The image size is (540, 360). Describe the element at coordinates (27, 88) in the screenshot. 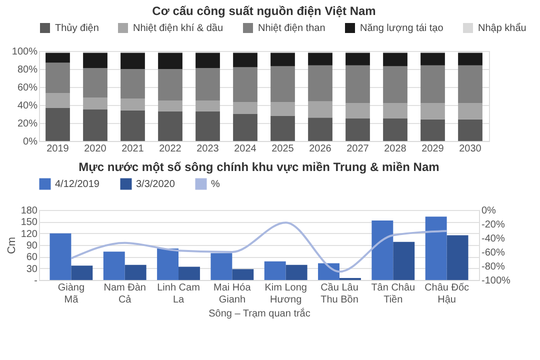

I see `y-tick-label: 60%` at that location.